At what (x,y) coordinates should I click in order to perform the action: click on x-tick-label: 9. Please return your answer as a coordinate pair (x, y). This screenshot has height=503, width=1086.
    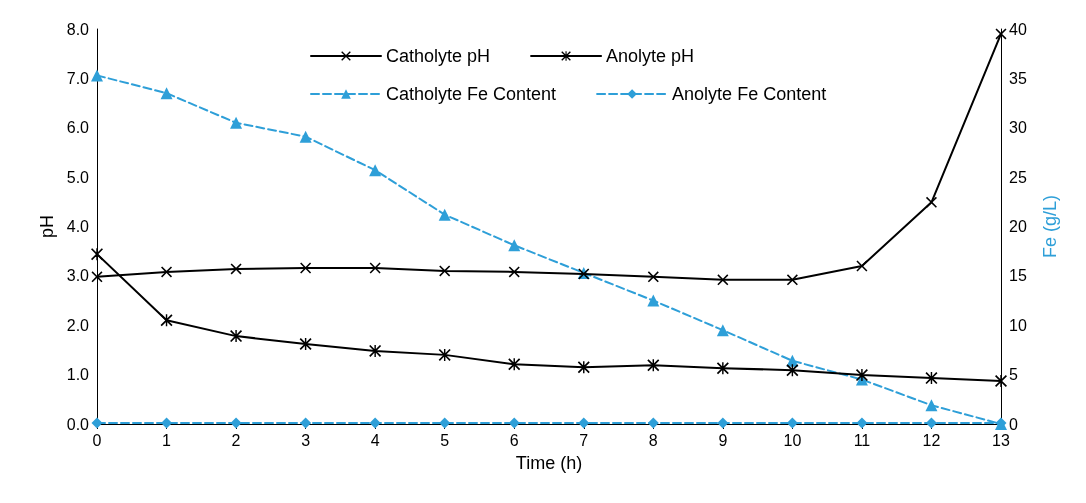
    Looking at the image, I should click on (723, 440).